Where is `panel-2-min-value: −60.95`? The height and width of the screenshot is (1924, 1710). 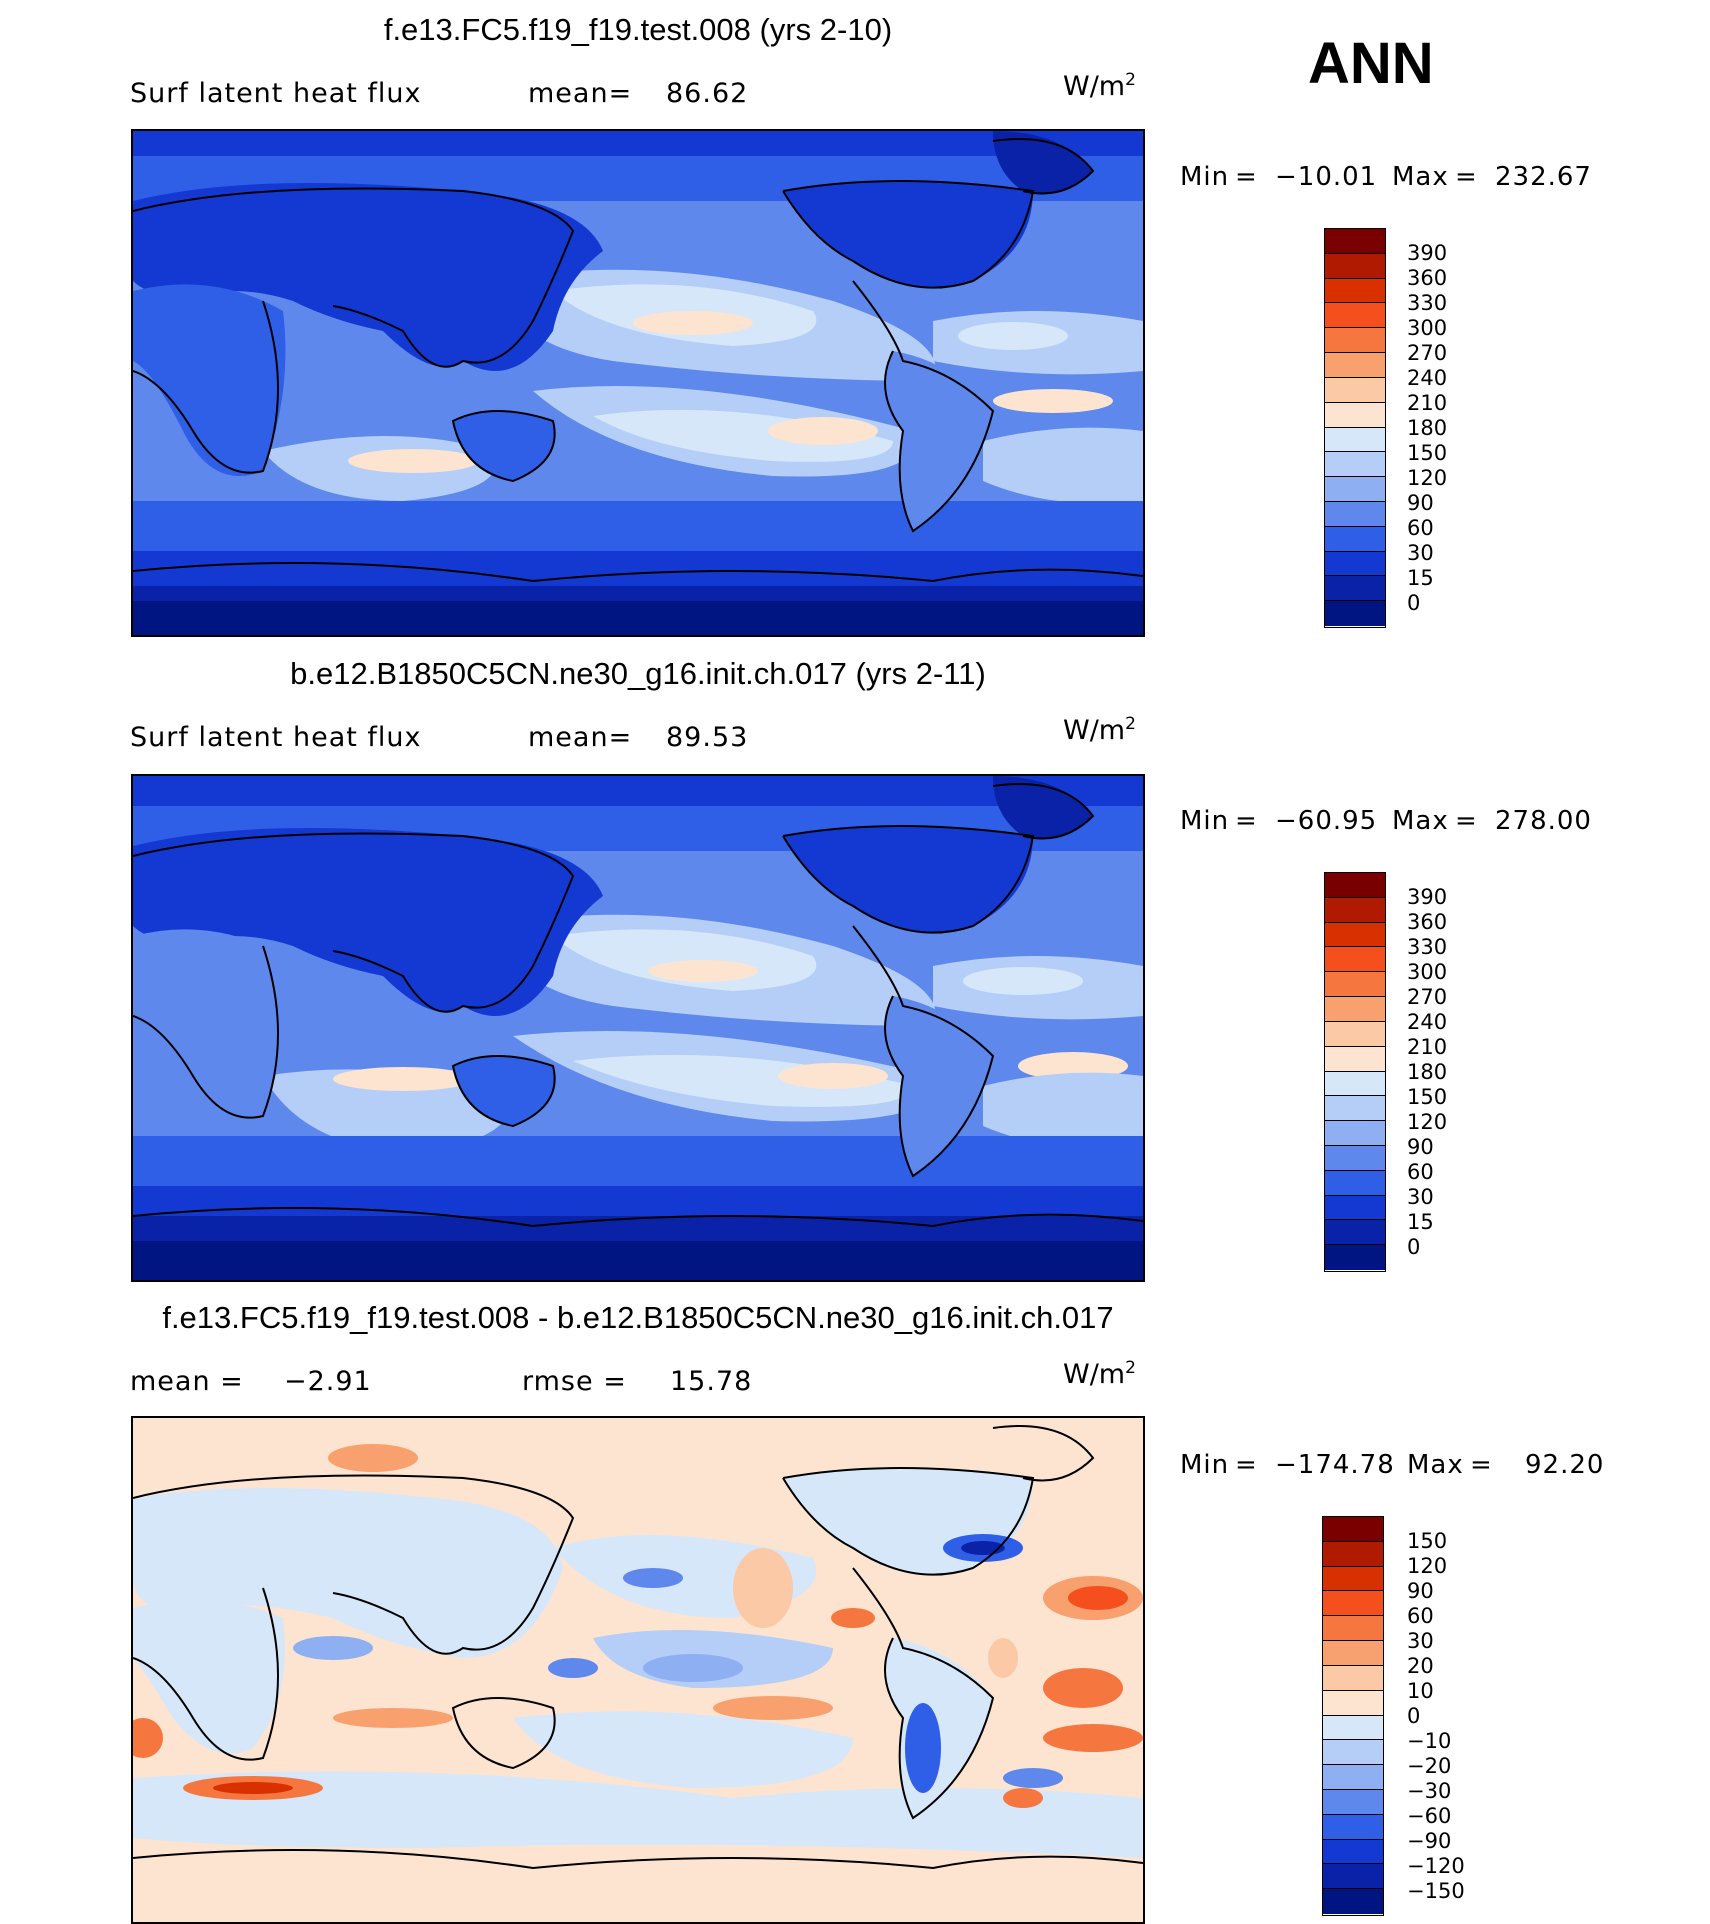 panel-2-min-value: −60.95 is located at coordinates (1326, 821).